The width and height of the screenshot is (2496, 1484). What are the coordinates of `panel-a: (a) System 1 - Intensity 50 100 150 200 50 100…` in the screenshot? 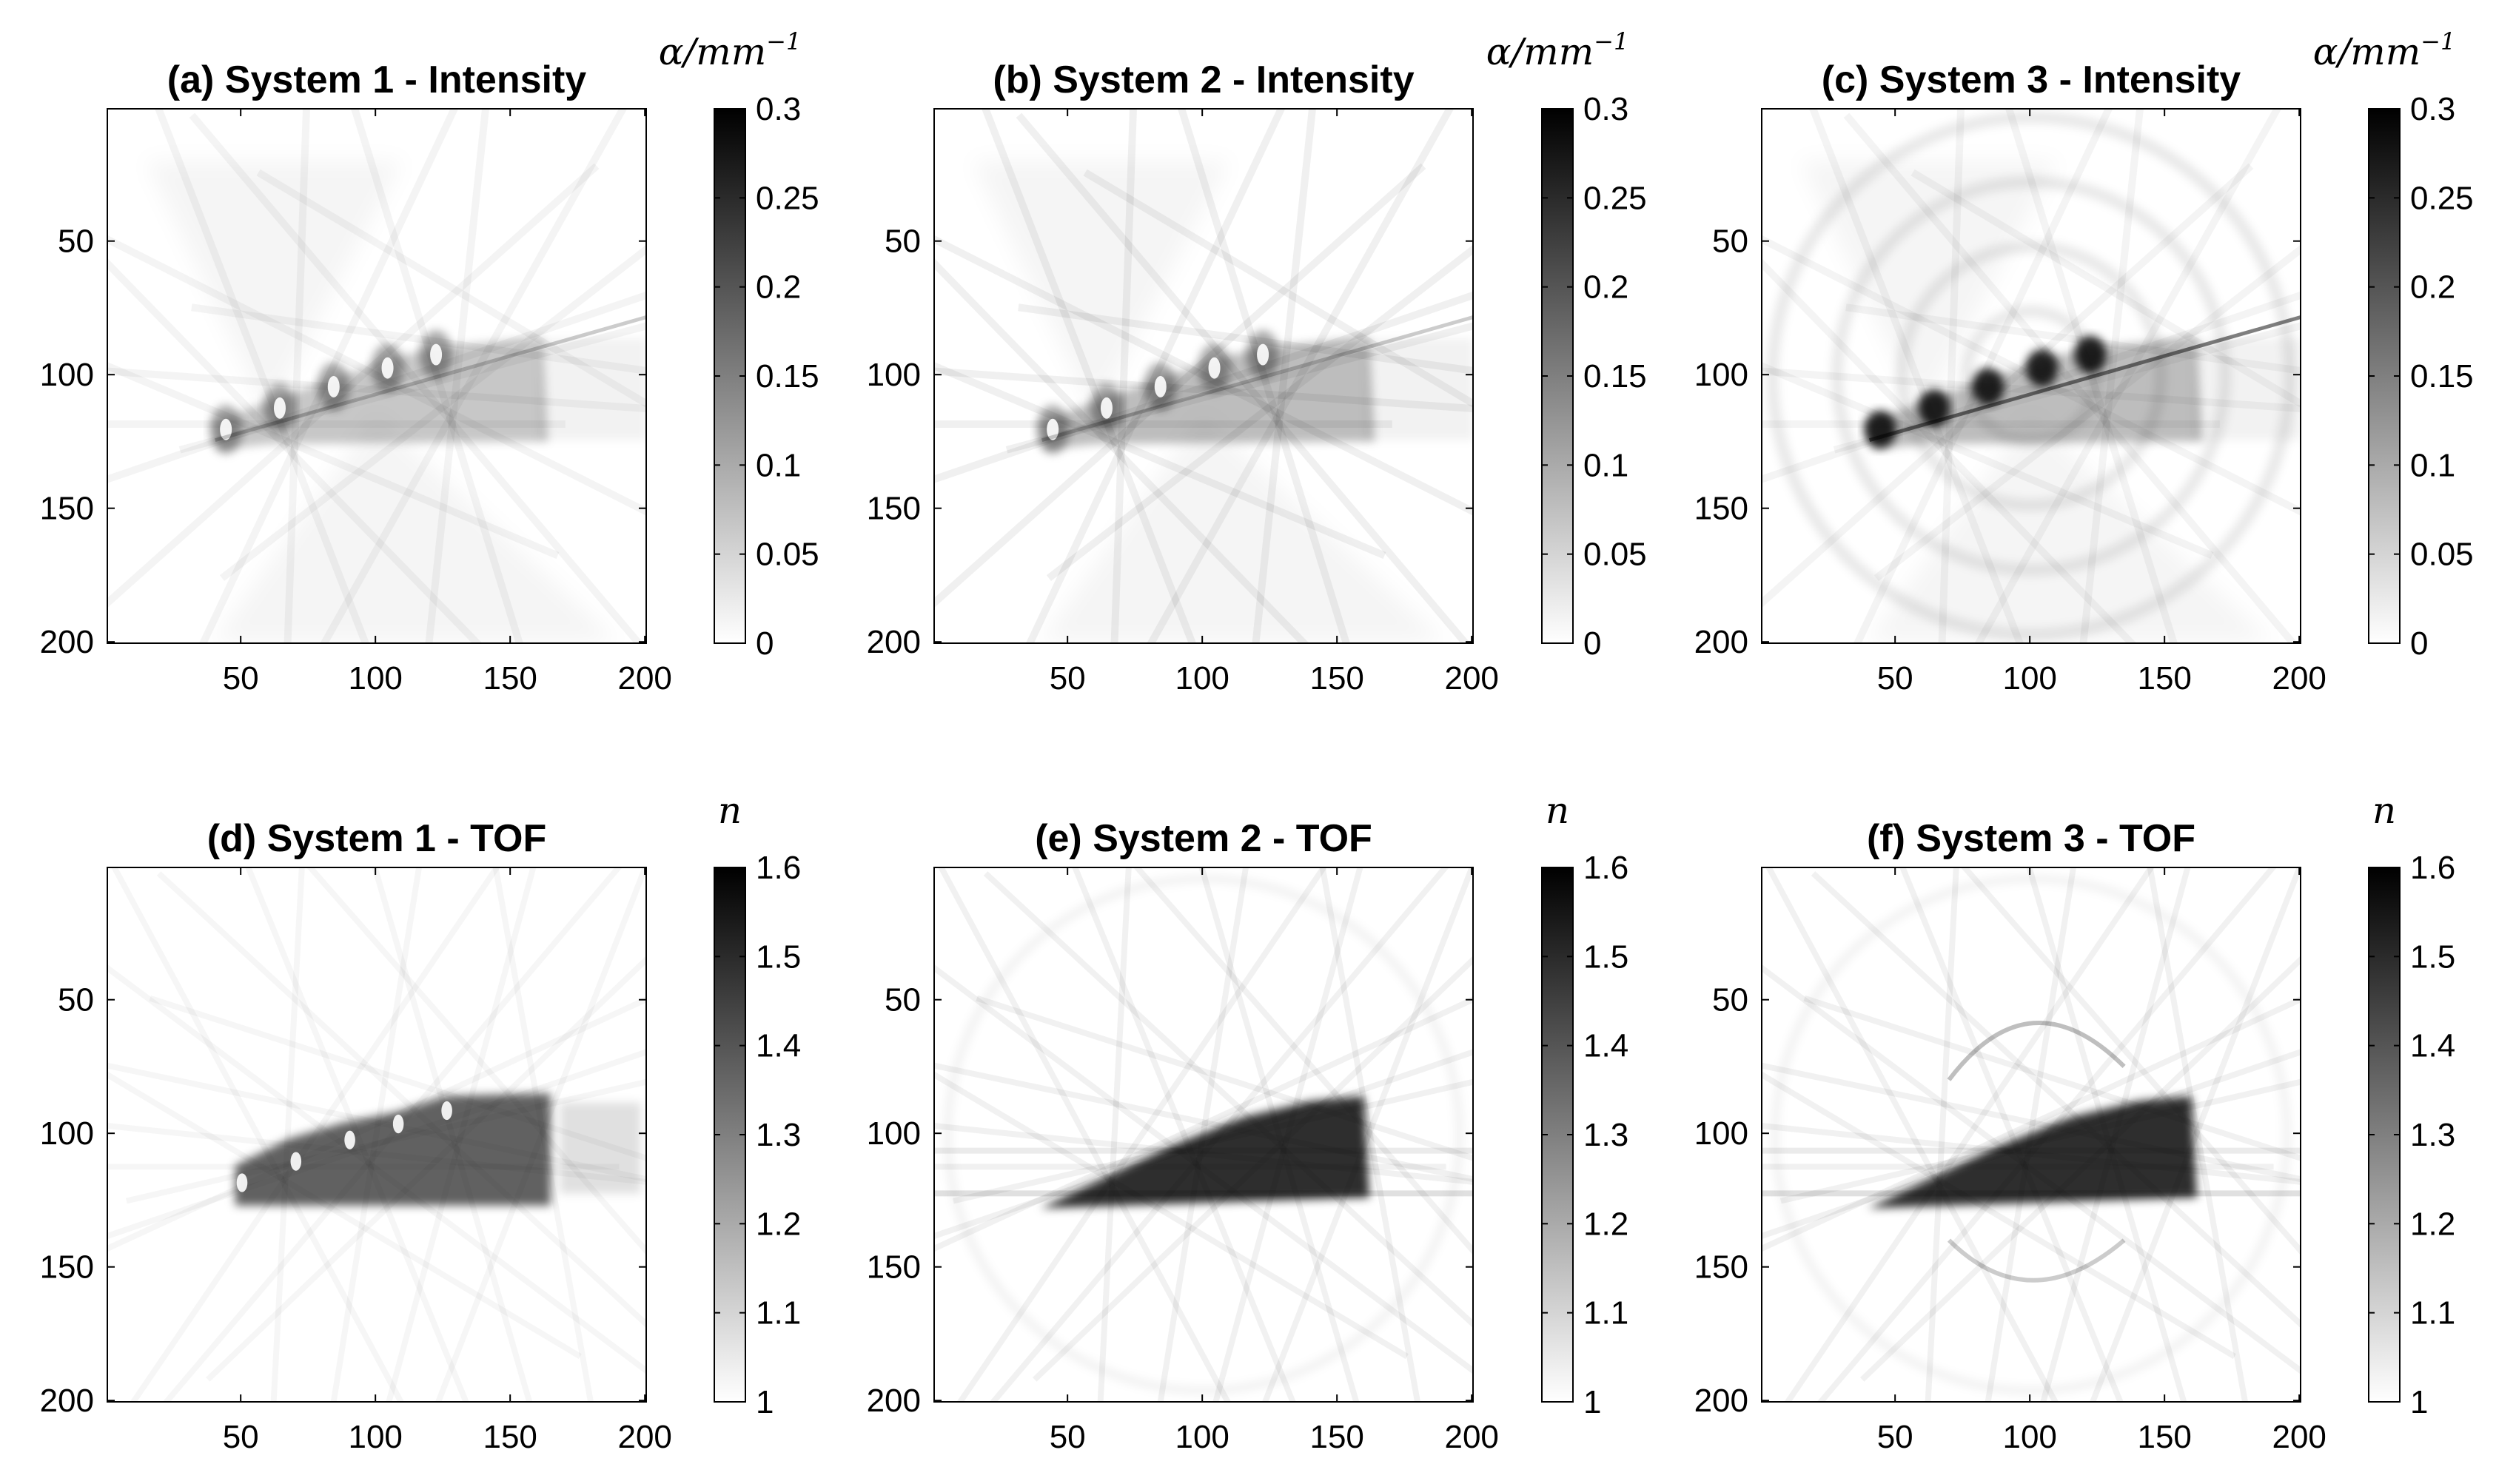 It's located at (429, 361).